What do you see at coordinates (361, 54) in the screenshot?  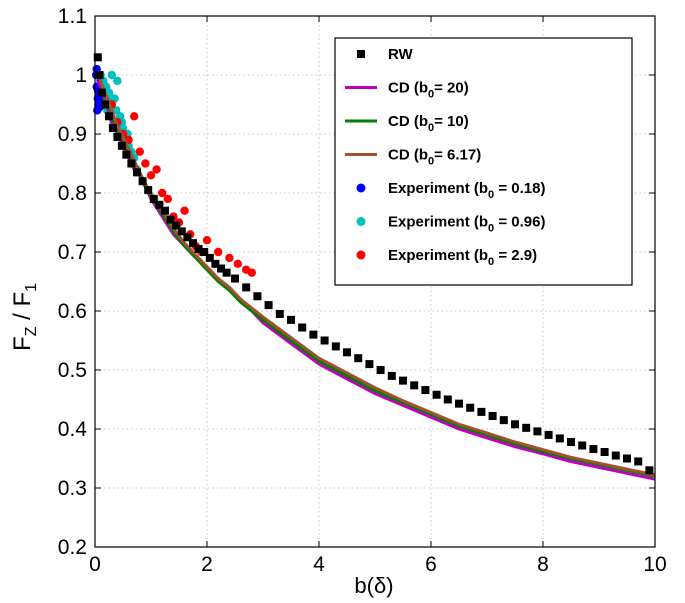 I see `legend-square-swatch` at bounding box center [361, 54].